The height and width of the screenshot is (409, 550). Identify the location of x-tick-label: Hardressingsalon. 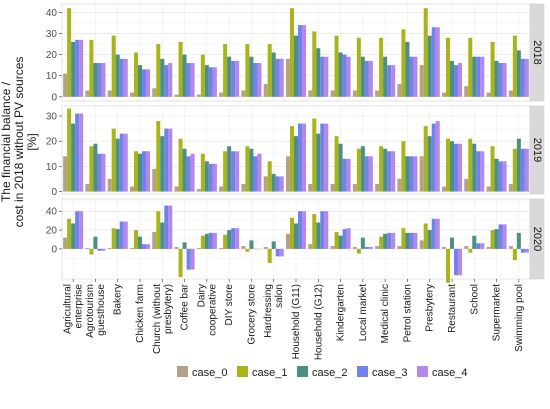
(274, 311).